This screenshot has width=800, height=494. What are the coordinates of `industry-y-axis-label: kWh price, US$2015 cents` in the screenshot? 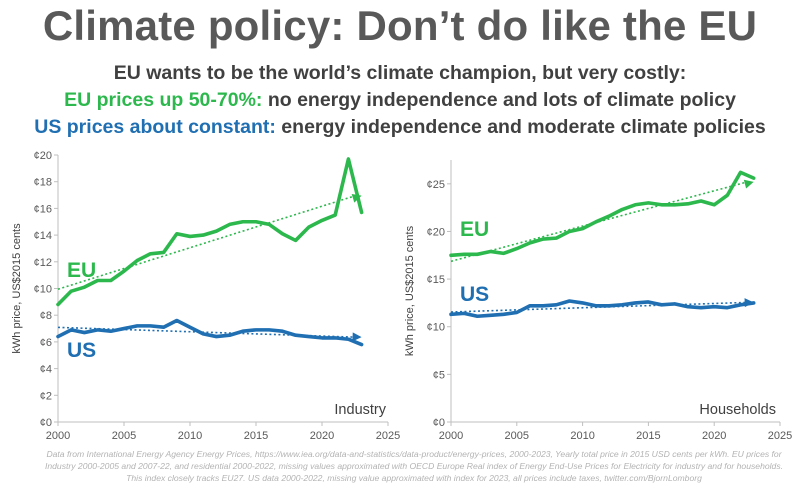 It's located at (17, 288).